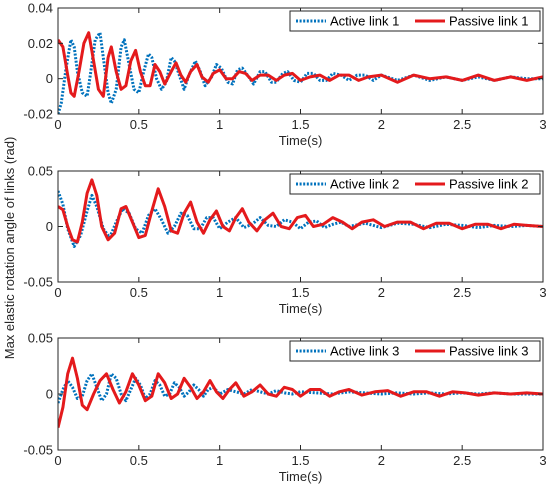 This screenshot has height=492, width=550. Describe the element at coordinates (40, 43) in the screenshot. I see `y-tick-label: 0.02` at that location.